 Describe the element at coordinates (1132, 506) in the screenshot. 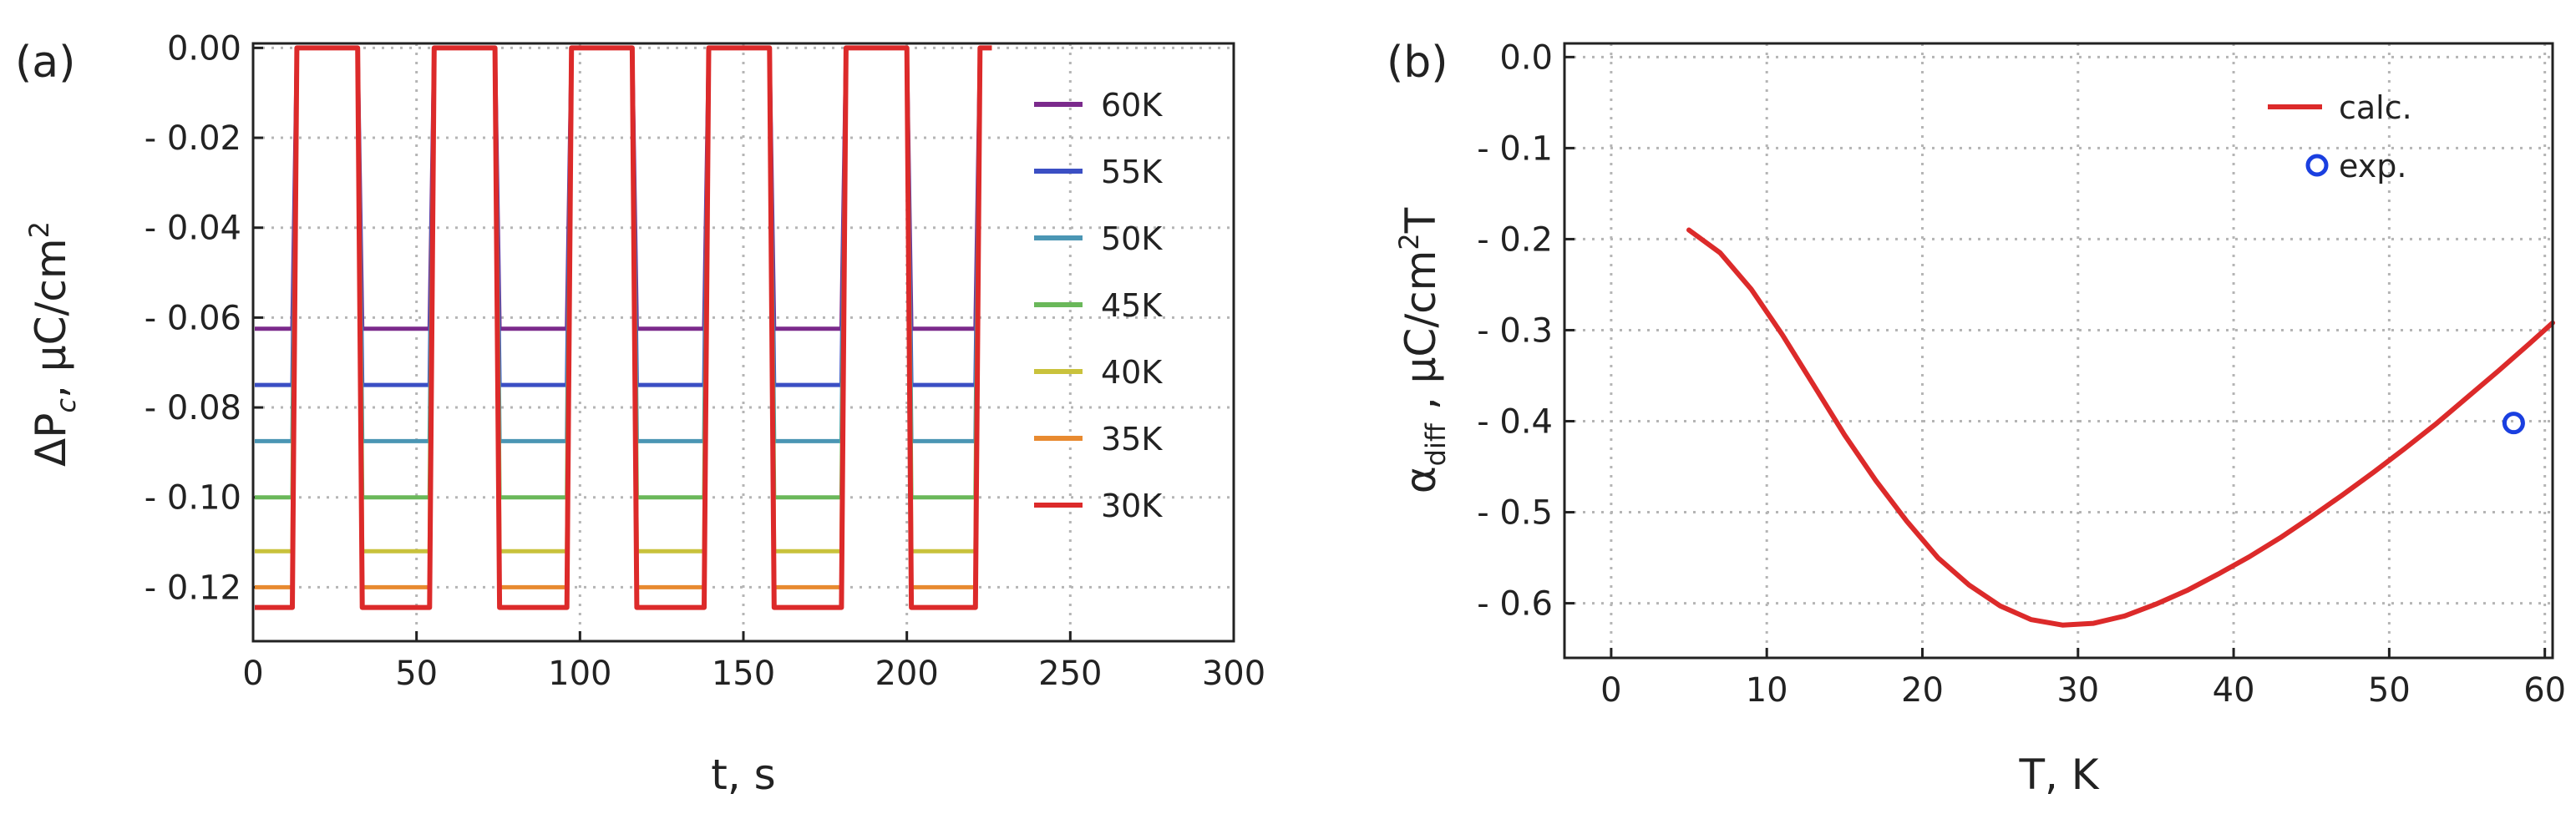

I see `panel-a-legend-label-30K: 30K` at that location.